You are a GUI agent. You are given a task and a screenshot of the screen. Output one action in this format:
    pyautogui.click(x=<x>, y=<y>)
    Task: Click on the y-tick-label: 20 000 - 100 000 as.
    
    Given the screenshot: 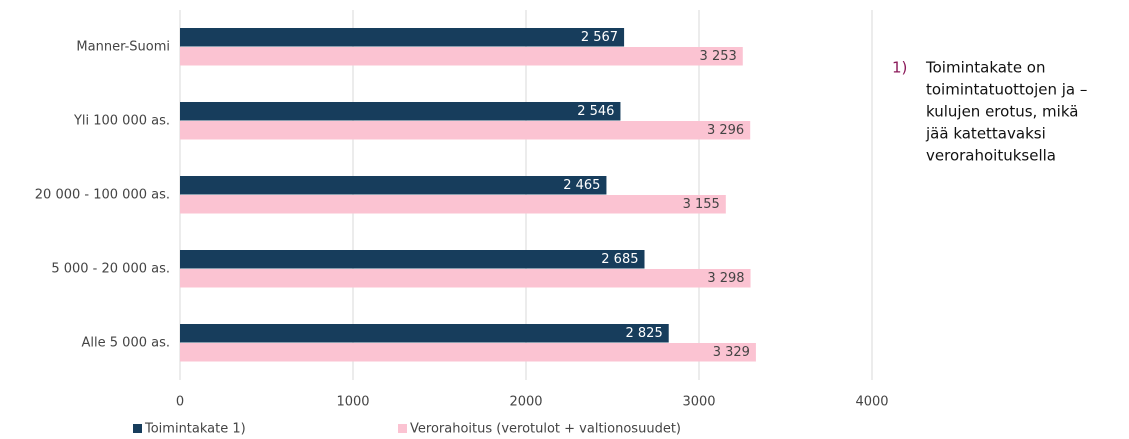 What is the action you would take?
    pyautogui.click(x=102, y=195)
    